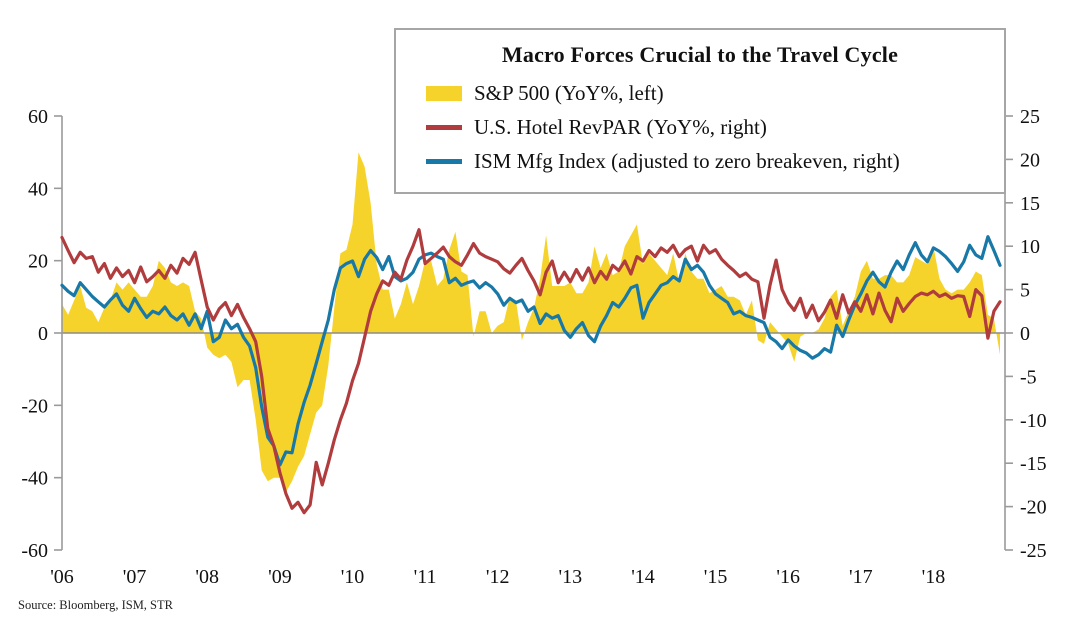 The height and width of the screenshot is (617, 1080). What do you see at coordinates (1033, 551) in the screenshot?
I see `right-axis-tick-label: -25` at bounding box center [1033, 551].